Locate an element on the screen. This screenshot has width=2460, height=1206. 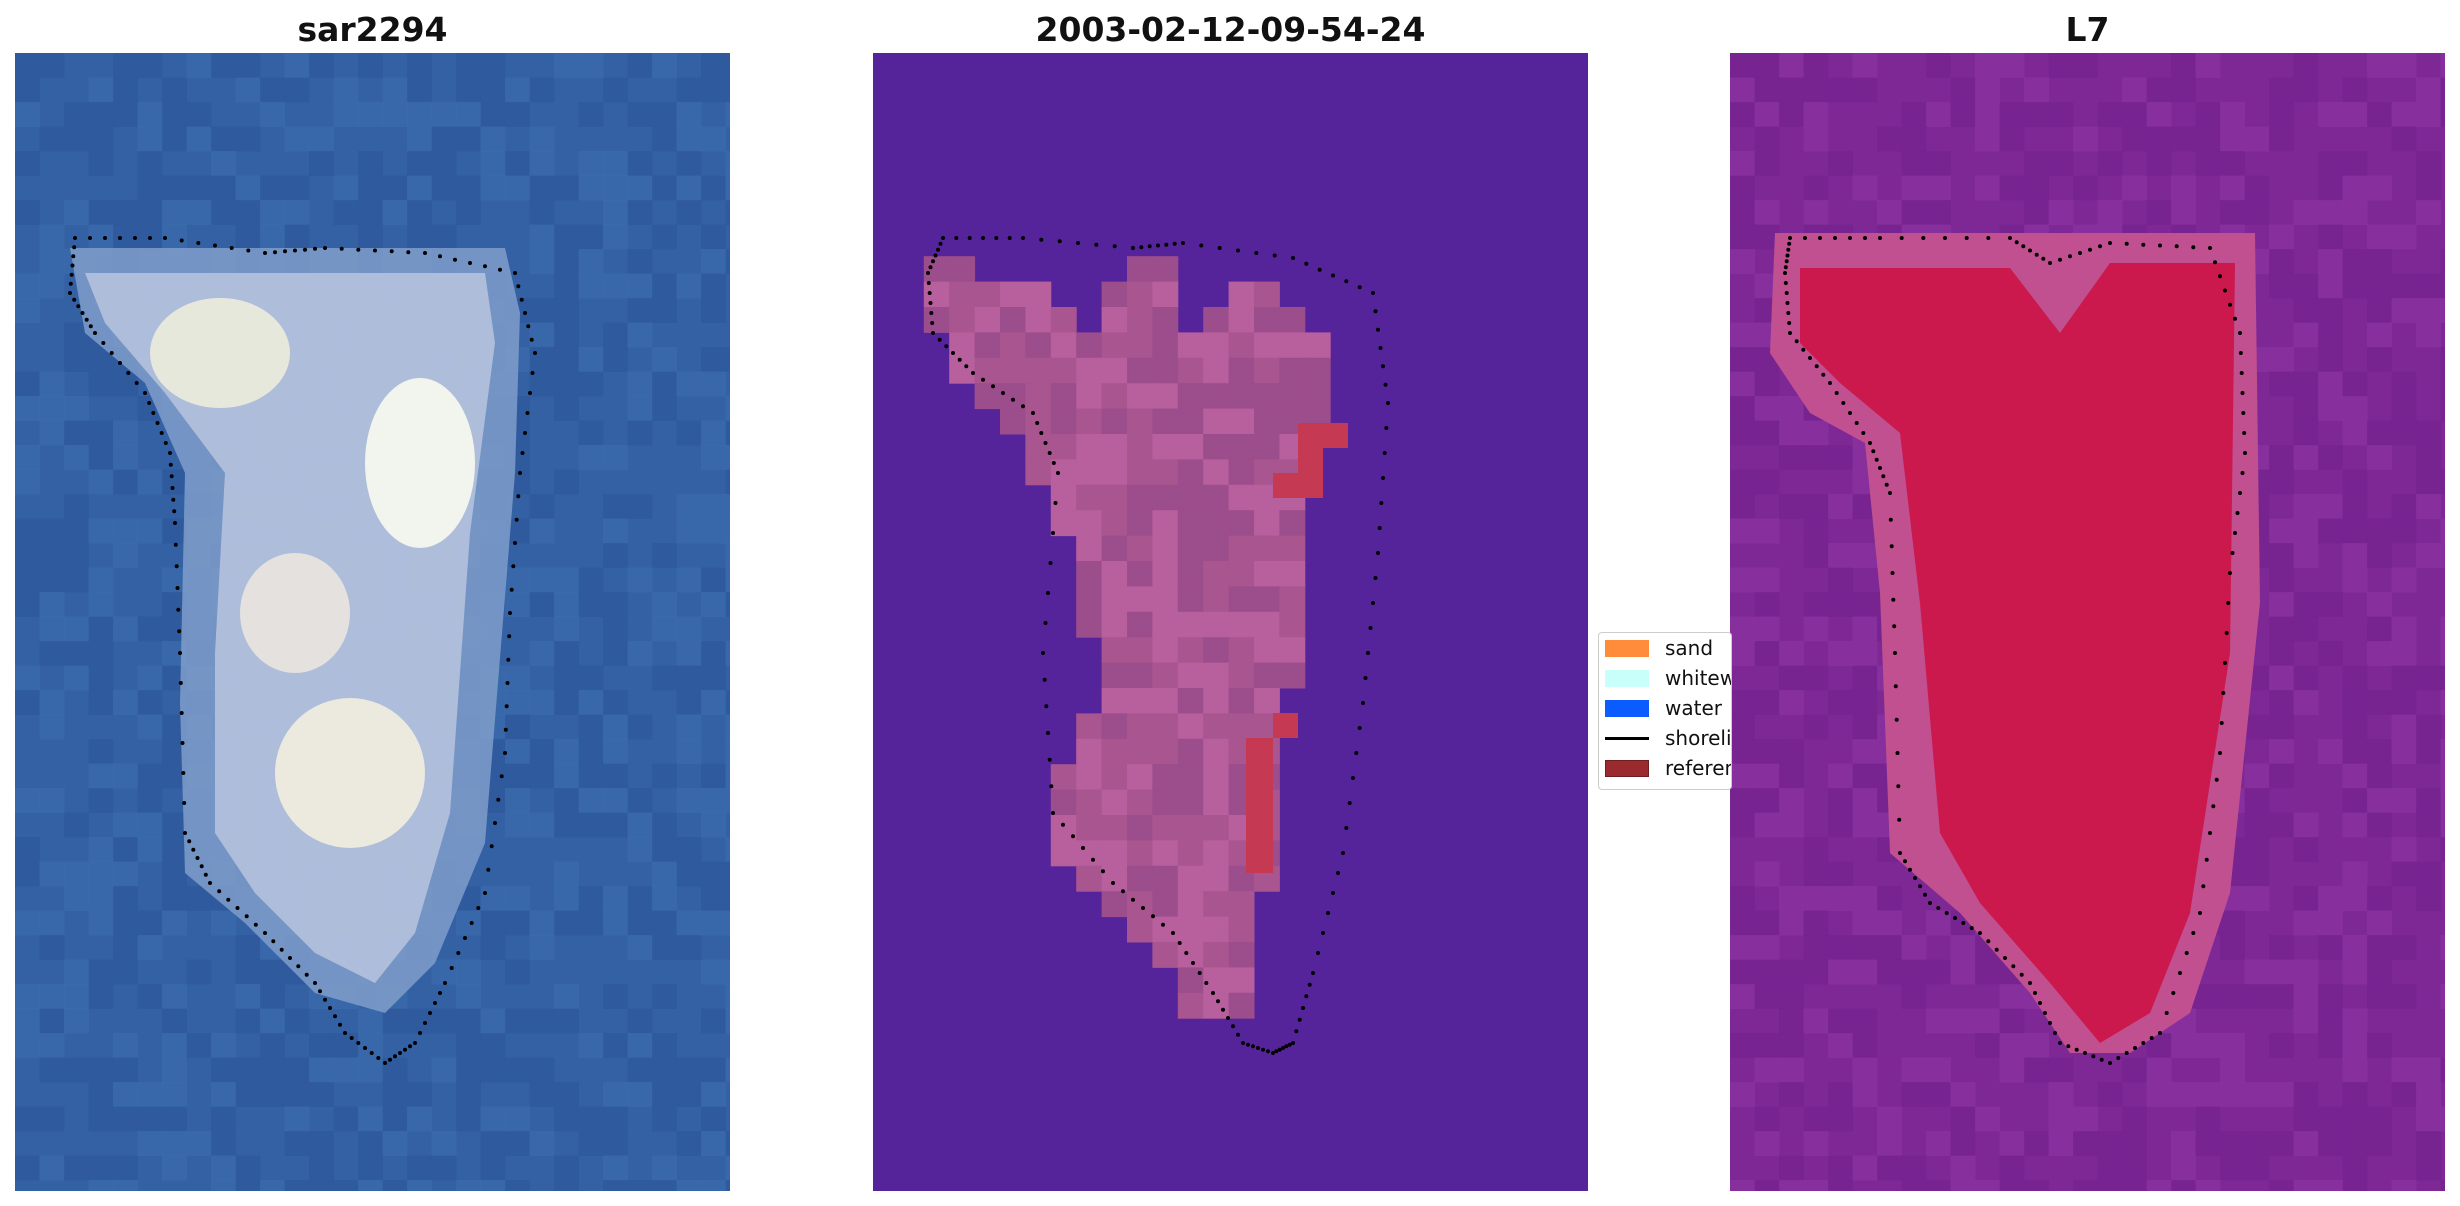
legend-label-reference: reference is located at coordinates (1698, 768).